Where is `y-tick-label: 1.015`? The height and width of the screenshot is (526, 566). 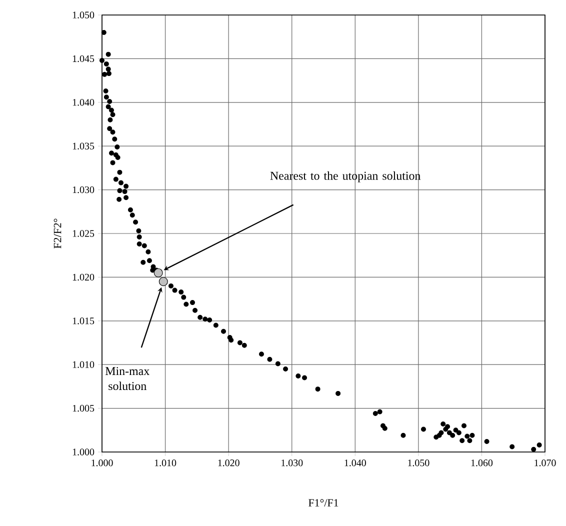 y-tick-label: 1.015 is located at coordinates (83, 321).